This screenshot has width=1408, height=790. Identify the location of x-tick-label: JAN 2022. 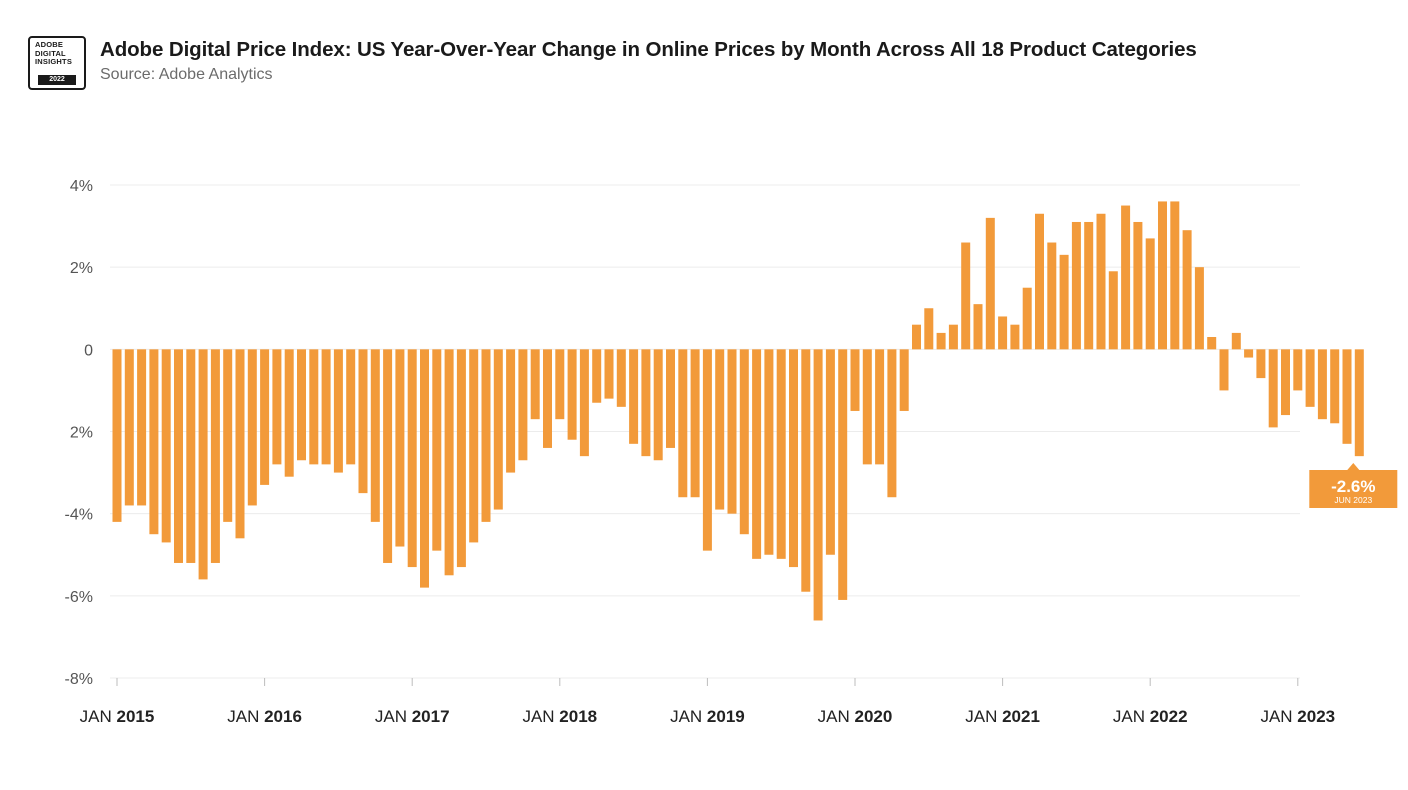
(1150, 716).